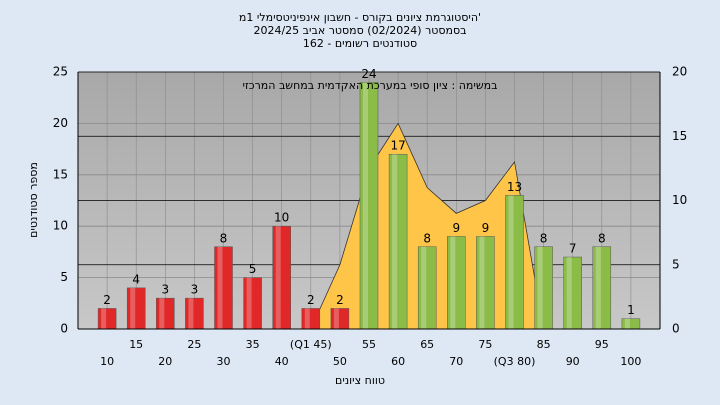  Describe the element at coordinates (398, 361) in the screenshot. I see `x-tick-label: 60` at that location.